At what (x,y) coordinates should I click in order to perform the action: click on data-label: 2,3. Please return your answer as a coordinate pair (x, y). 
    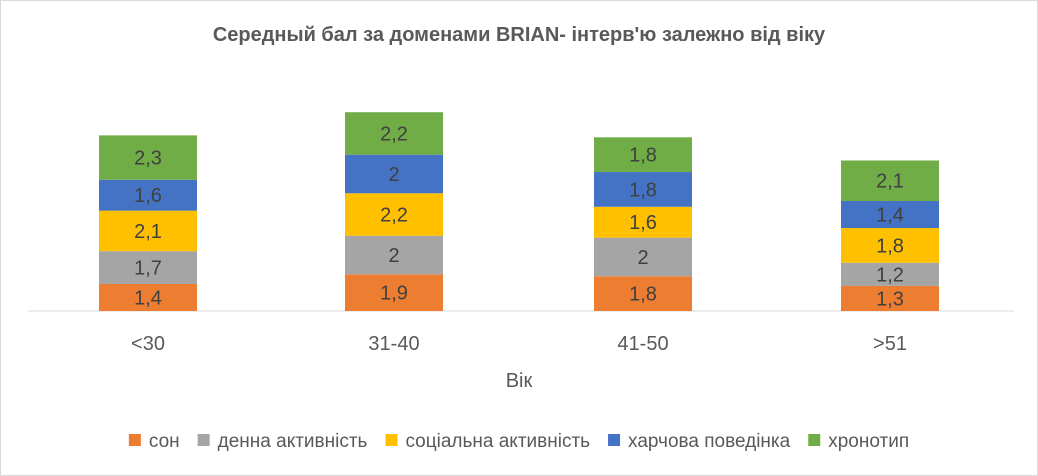
    Looking at the image, I should click on (148, 159).